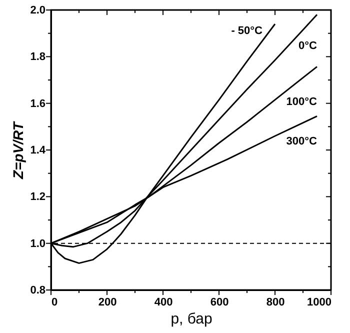 This screenshot has height=333, width=350. Describe the element at coordinates (55, 302) in the screenshot. I see `x-tick-label: 0` at that location.